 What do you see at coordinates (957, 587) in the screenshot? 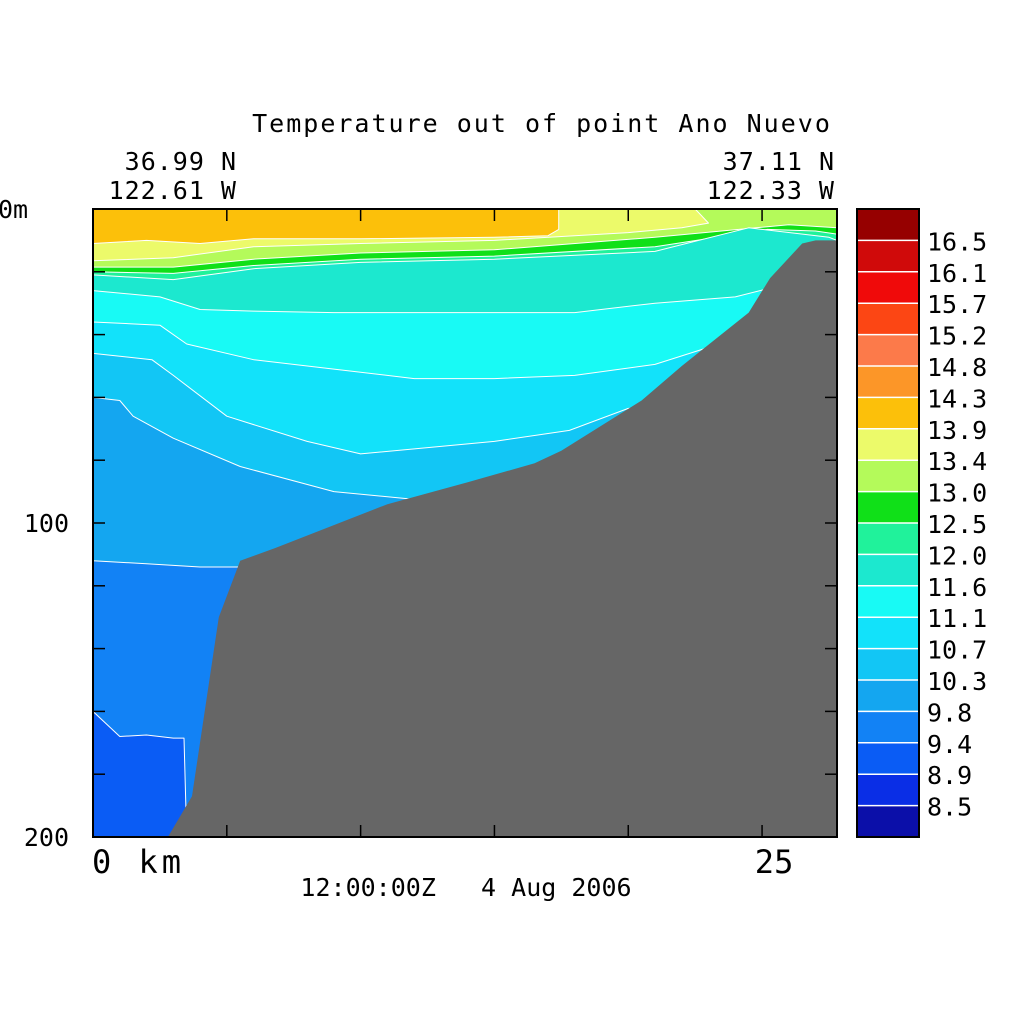
I see `colorbar-label: 11.6` at bounding box center [957, 587].